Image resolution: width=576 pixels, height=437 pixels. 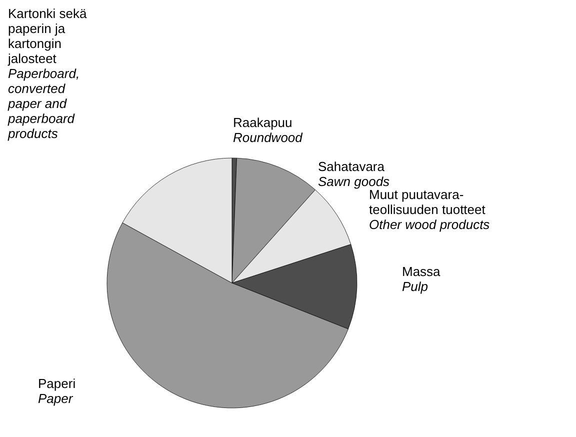 What do you see at coordinates (47, 73) in the screenshot?
I see `category-label: Kartonki sekä paperin ja kartongin jalosteet Paperboard, converted paper and paperboard products` at bounding box center [47, 73].